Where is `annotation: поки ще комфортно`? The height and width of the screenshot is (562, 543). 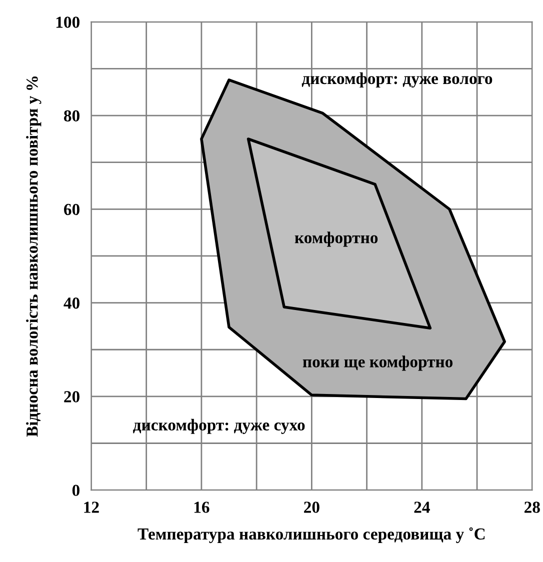
annotation: поки ще комфортно is located at coordinates (377, 363).